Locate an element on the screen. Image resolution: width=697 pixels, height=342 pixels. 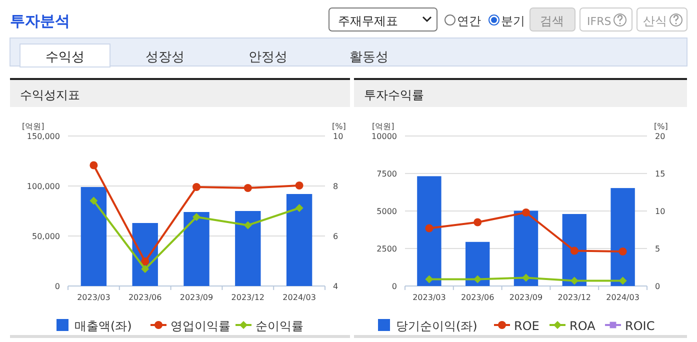
text: 성장성 is located at coordinates (165, 57).